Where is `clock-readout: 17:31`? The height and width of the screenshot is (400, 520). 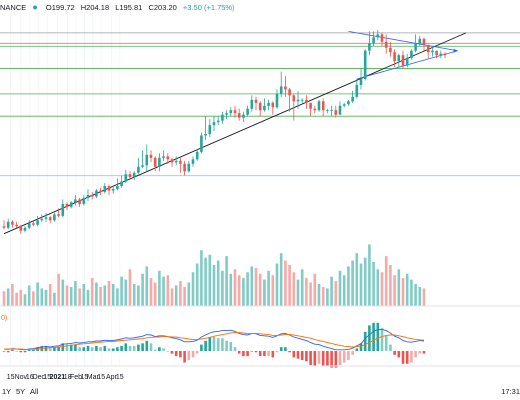
clock-readout: 17:31 is located at coordinates (510, 391).